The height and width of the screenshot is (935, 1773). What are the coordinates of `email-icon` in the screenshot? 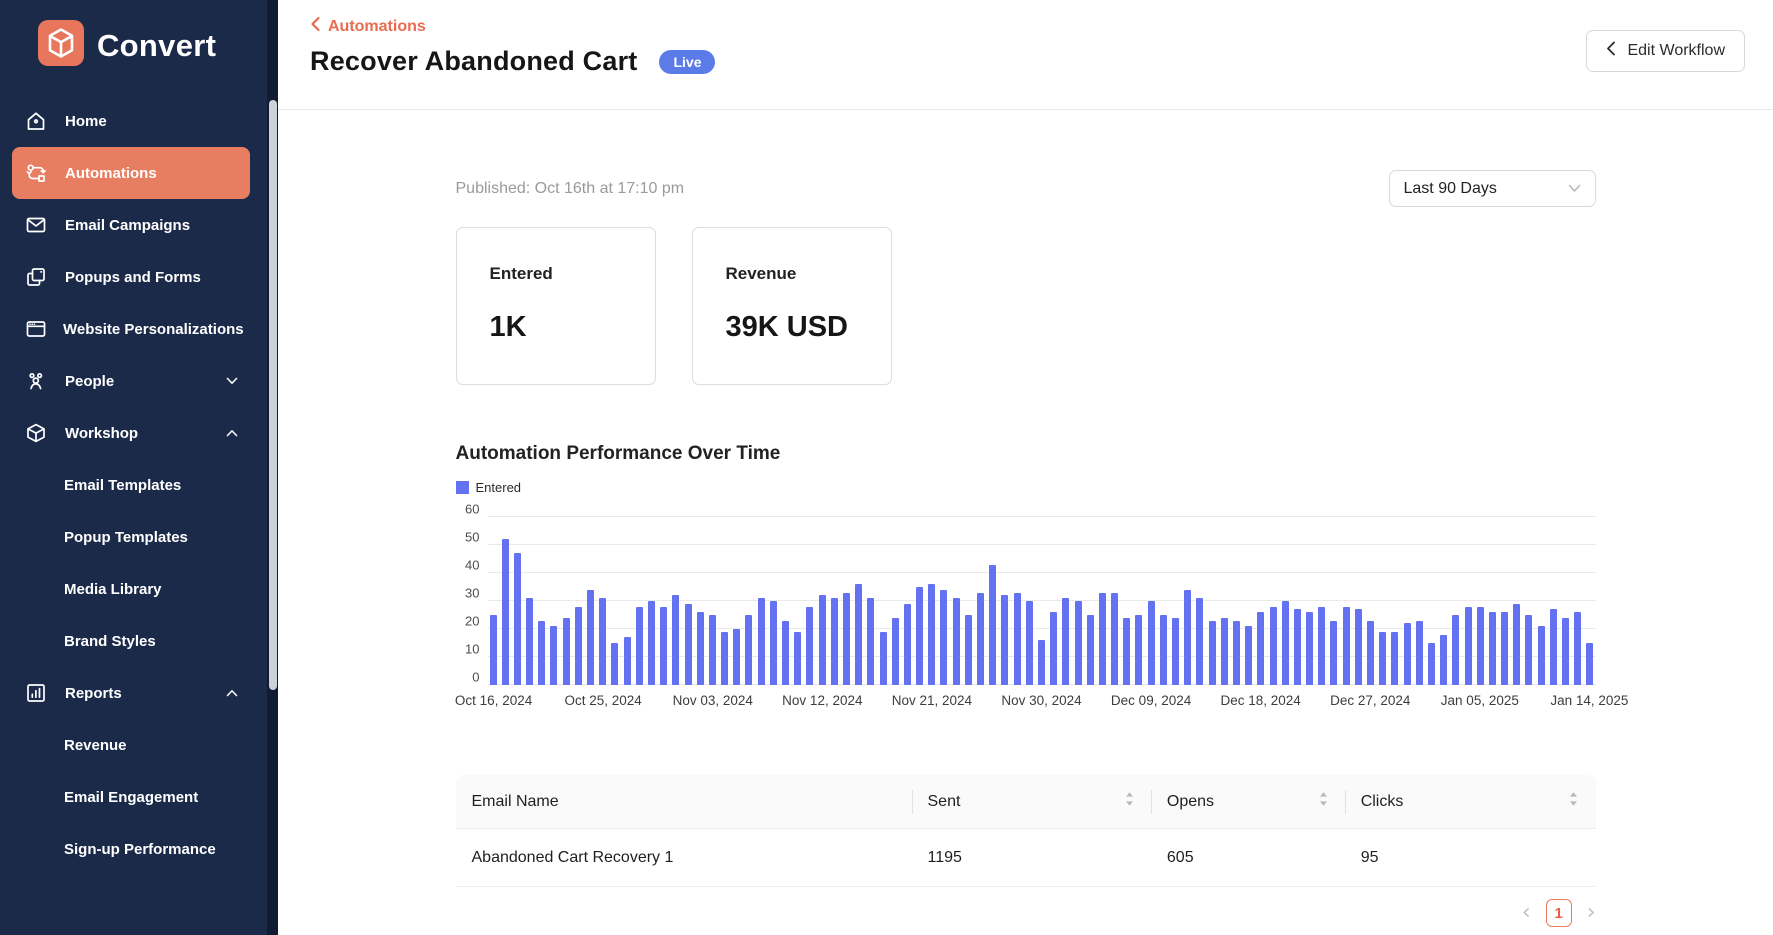 It's located at (37, 225).